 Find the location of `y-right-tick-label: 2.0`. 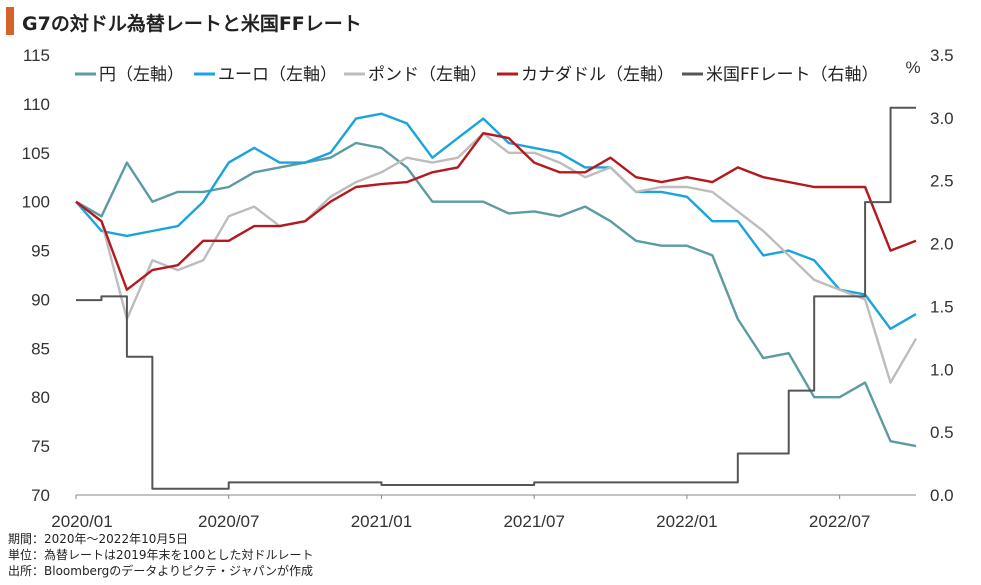

y-right-tick-label: 2.0 is located at coordinates (942, 244).